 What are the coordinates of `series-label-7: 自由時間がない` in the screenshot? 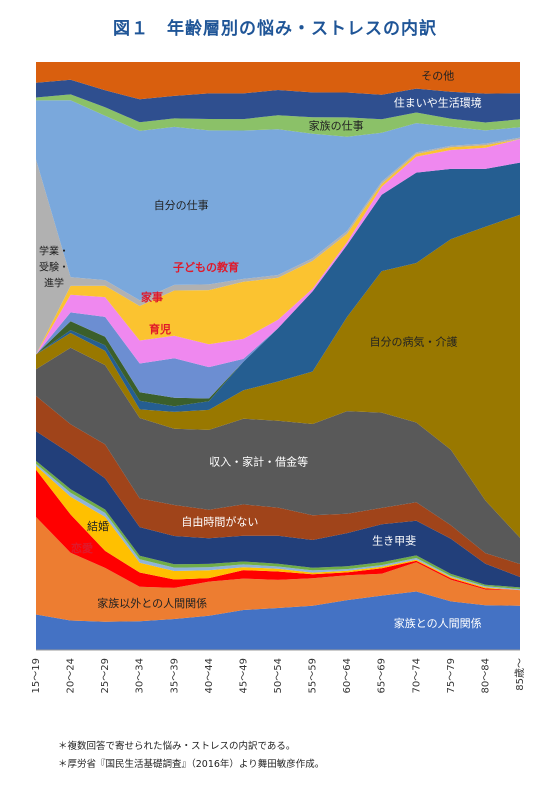 It's located at (219, 522).